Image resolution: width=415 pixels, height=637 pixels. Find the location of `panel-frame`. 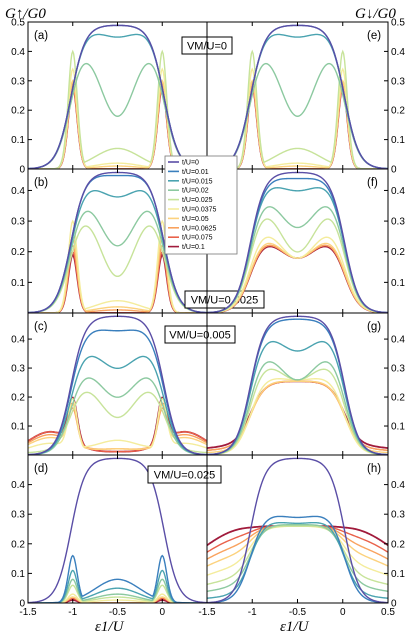

panel-frame is located at coordinates (297, 95).